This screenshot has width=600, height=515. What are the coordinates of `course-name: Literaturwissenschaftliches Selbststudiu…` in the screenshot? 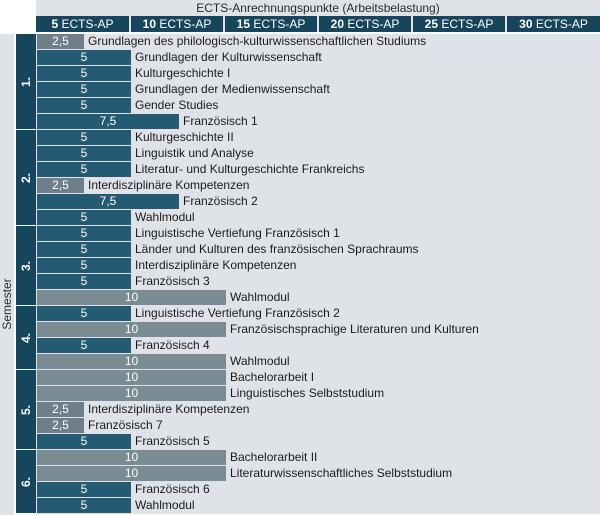 It's located at (341, 473).